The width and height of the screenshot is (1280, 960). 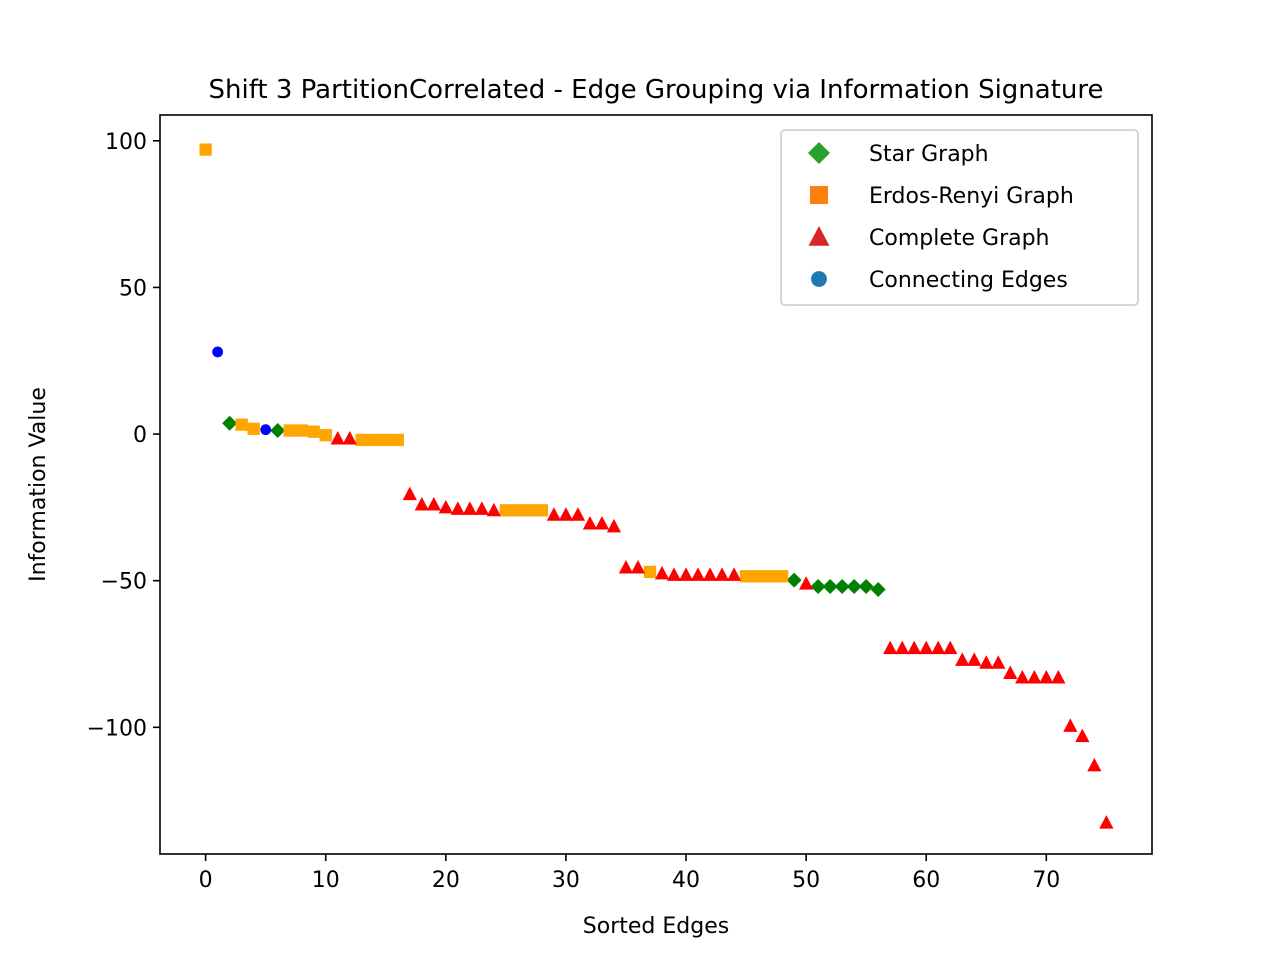 What do you see at coordinates (446, 880) in the screenshot?
I see `x-tick-label: 20` at bounding box center [446, 880].